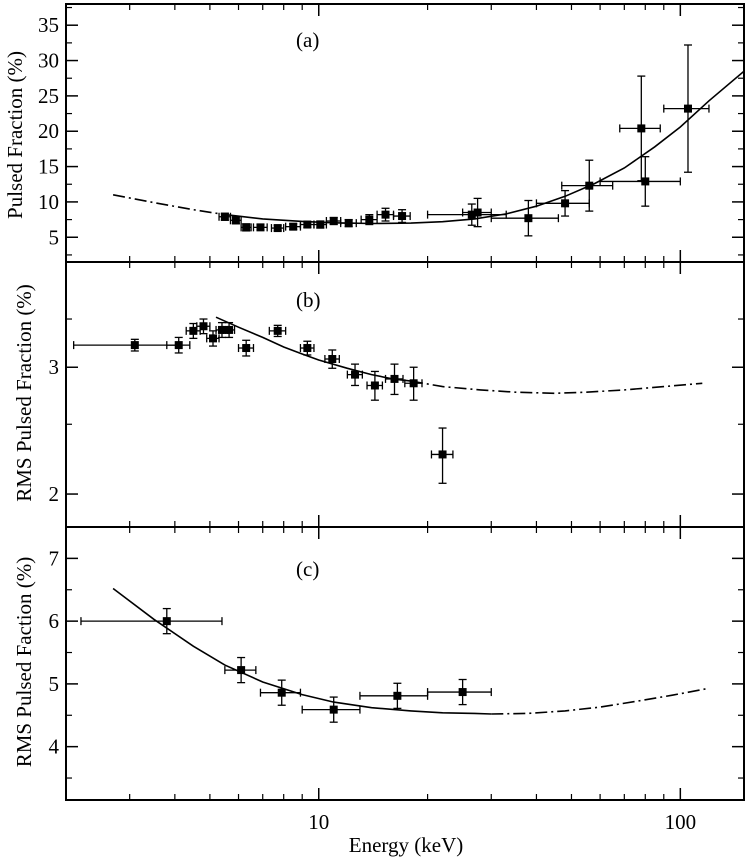 This screenshot has width=747, height=861. I want to click on y-axis-title-c: RMS Pulsed Faction (%), so click(24, 662).